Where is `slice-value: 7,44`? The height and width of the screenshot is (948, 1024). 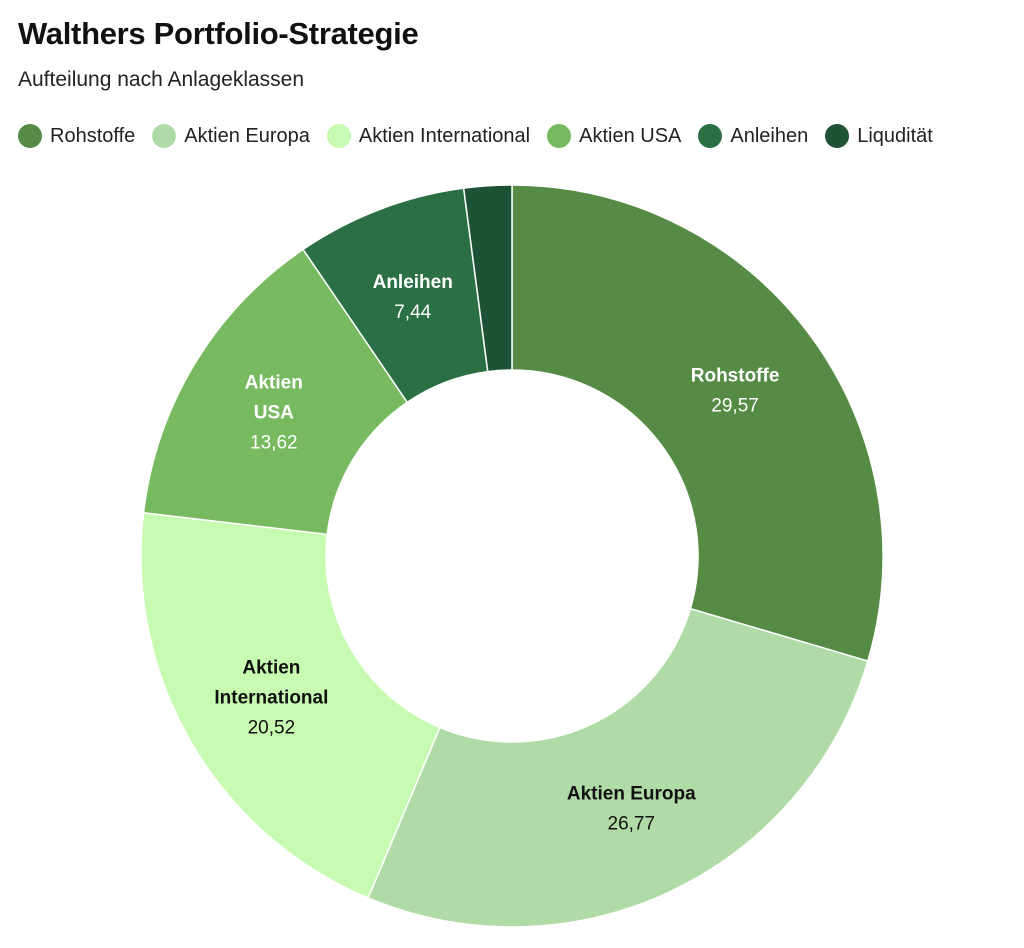
slice-value: 7,44 is located at coordinates (412, 312).